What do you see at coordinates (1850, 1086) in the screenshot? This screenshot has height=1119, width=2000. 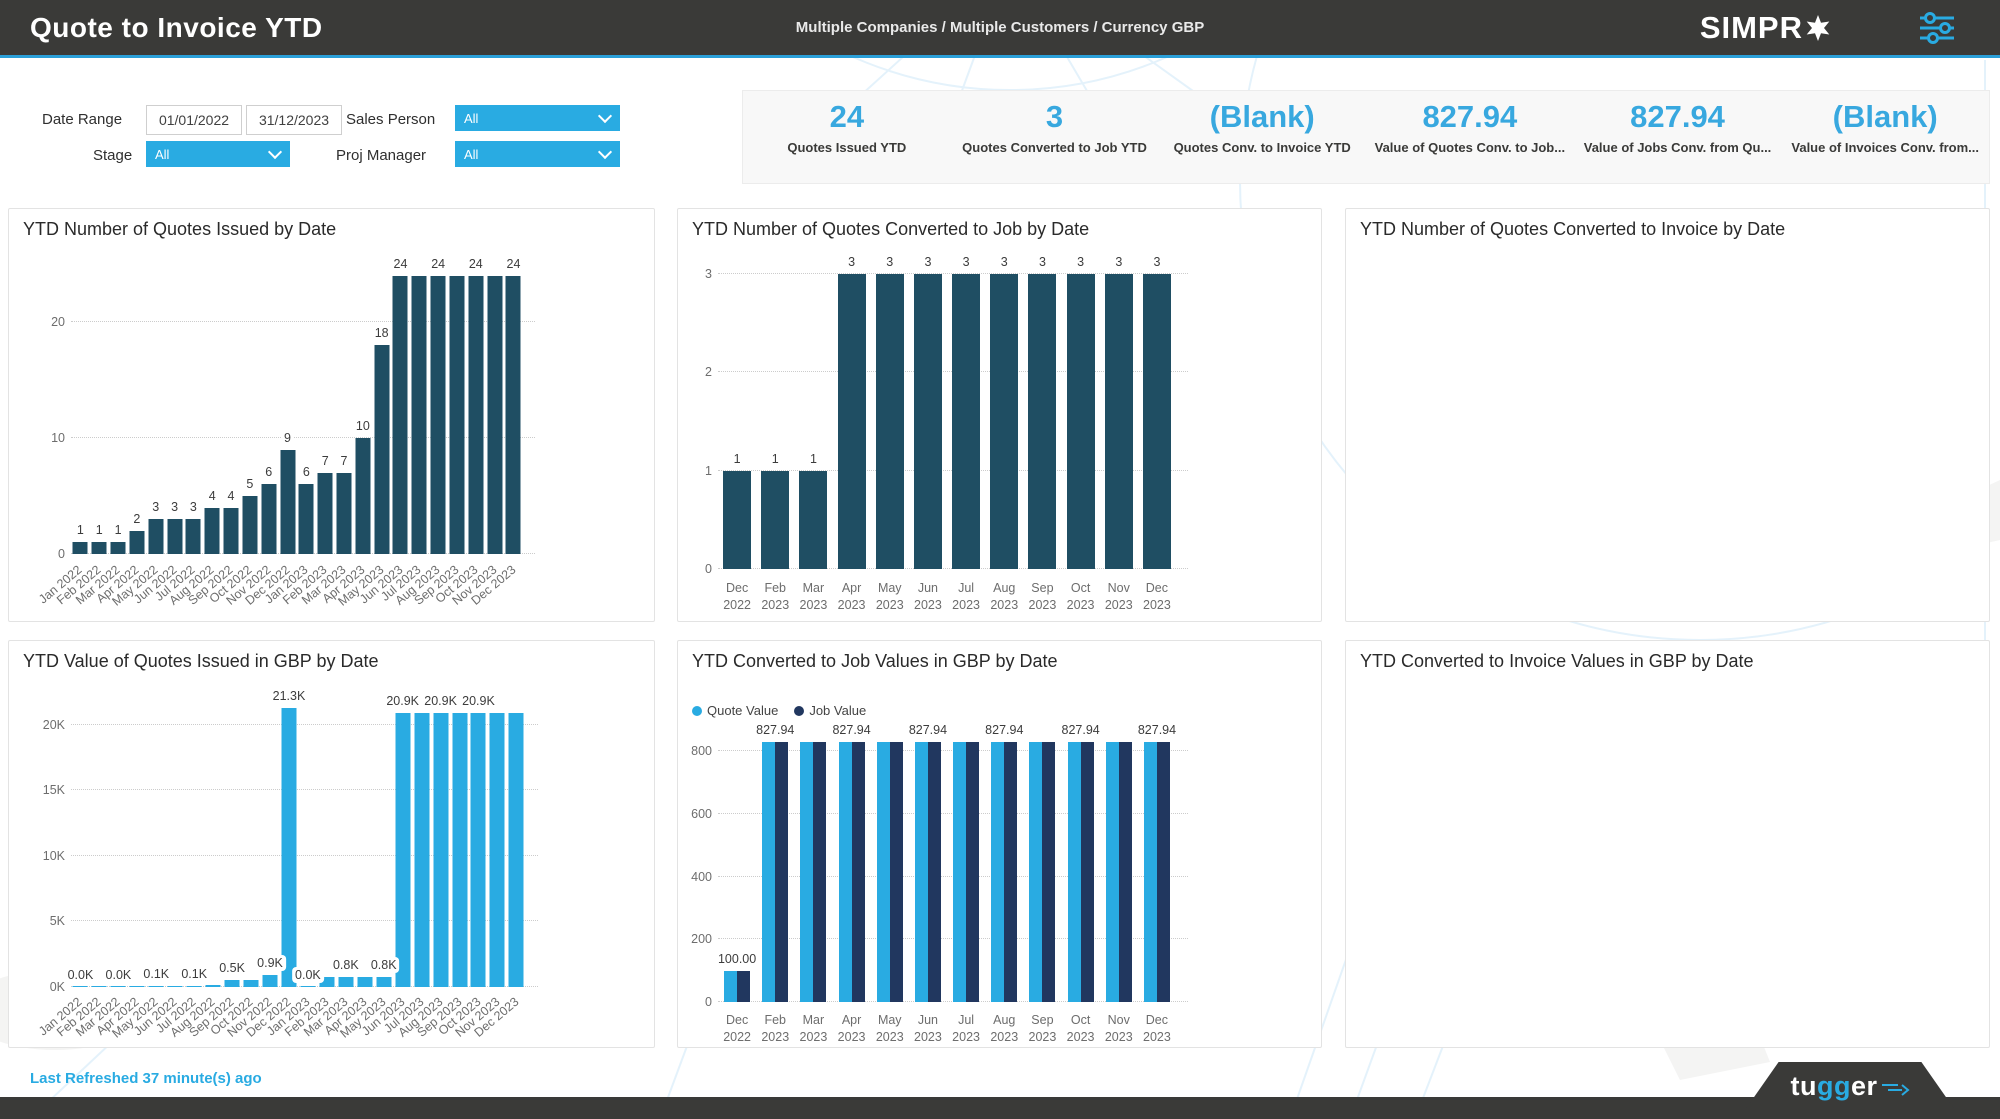 I see `tugger-logo: tugger` at bounding box center [1850, 1086].